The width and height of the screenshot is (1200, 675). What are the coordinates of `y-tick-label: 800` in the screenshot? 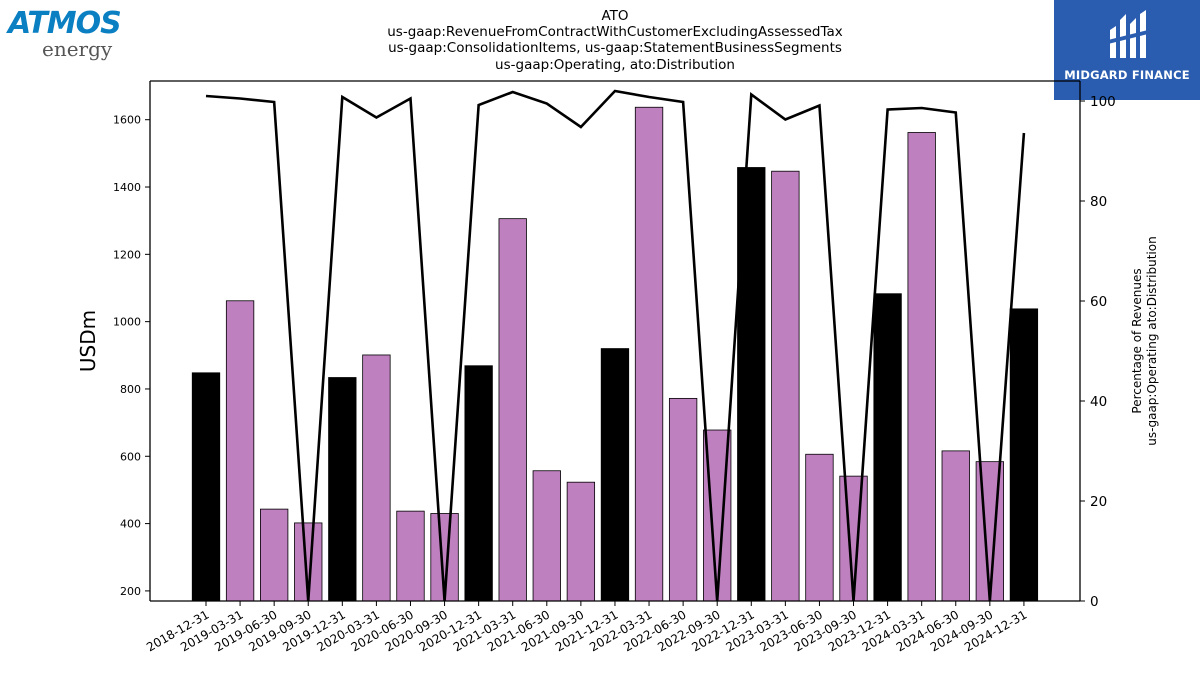 It's located at (130, 389).